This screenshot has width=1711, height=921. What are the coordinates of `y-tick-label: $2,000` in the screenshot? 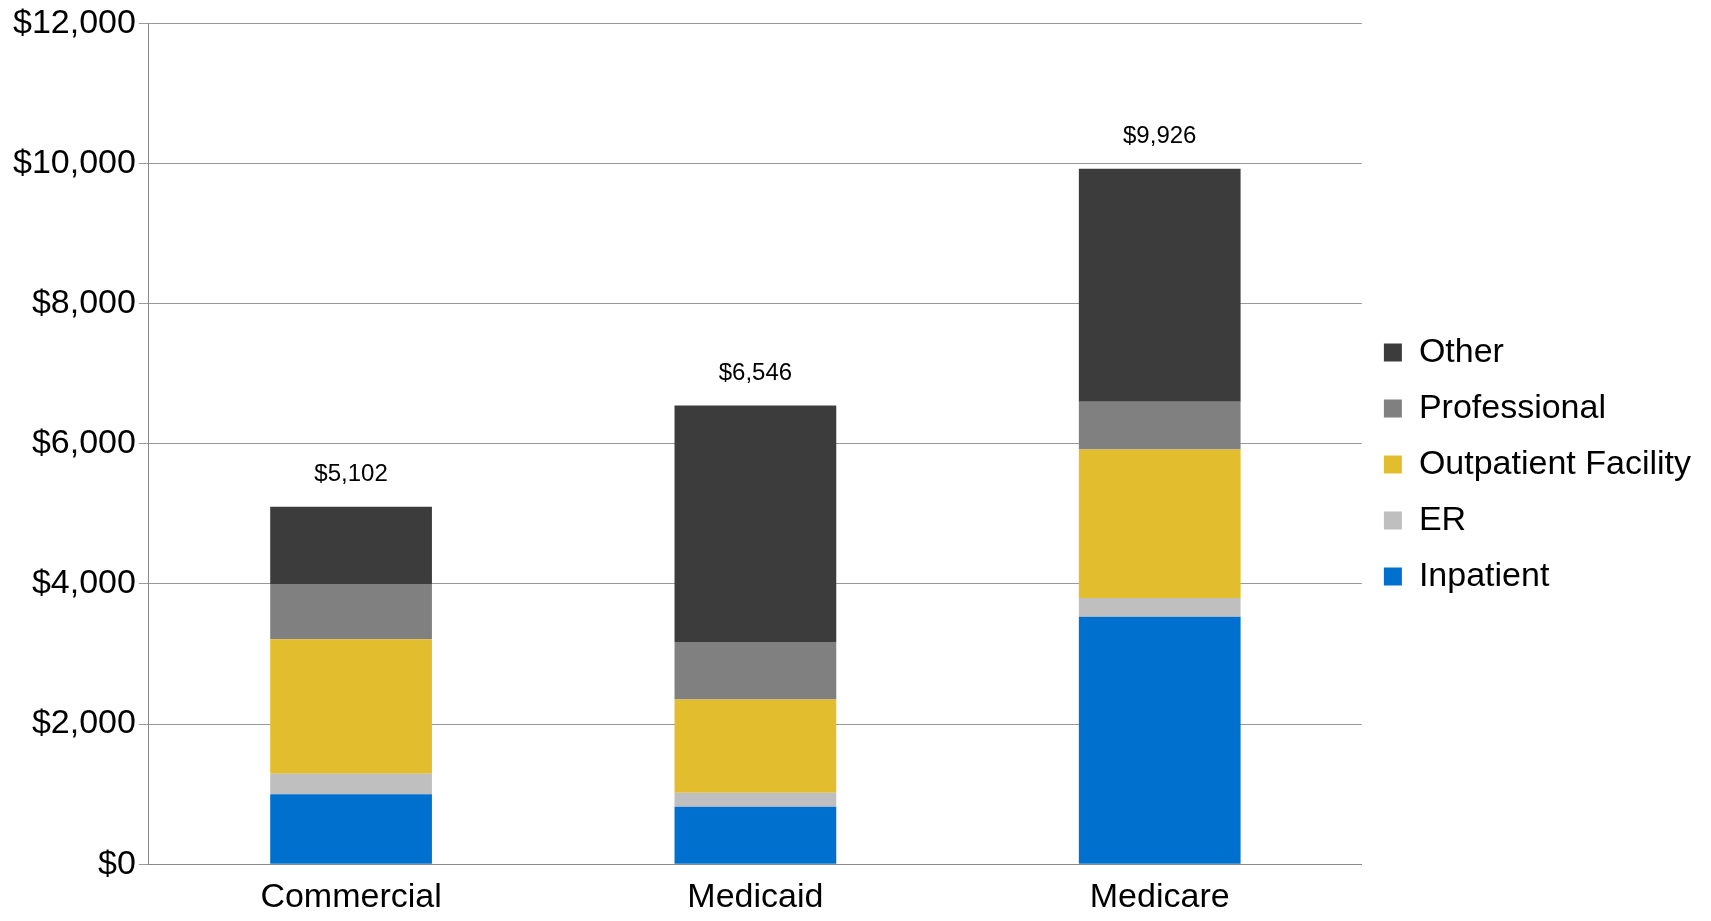 It's located at (83, 721).